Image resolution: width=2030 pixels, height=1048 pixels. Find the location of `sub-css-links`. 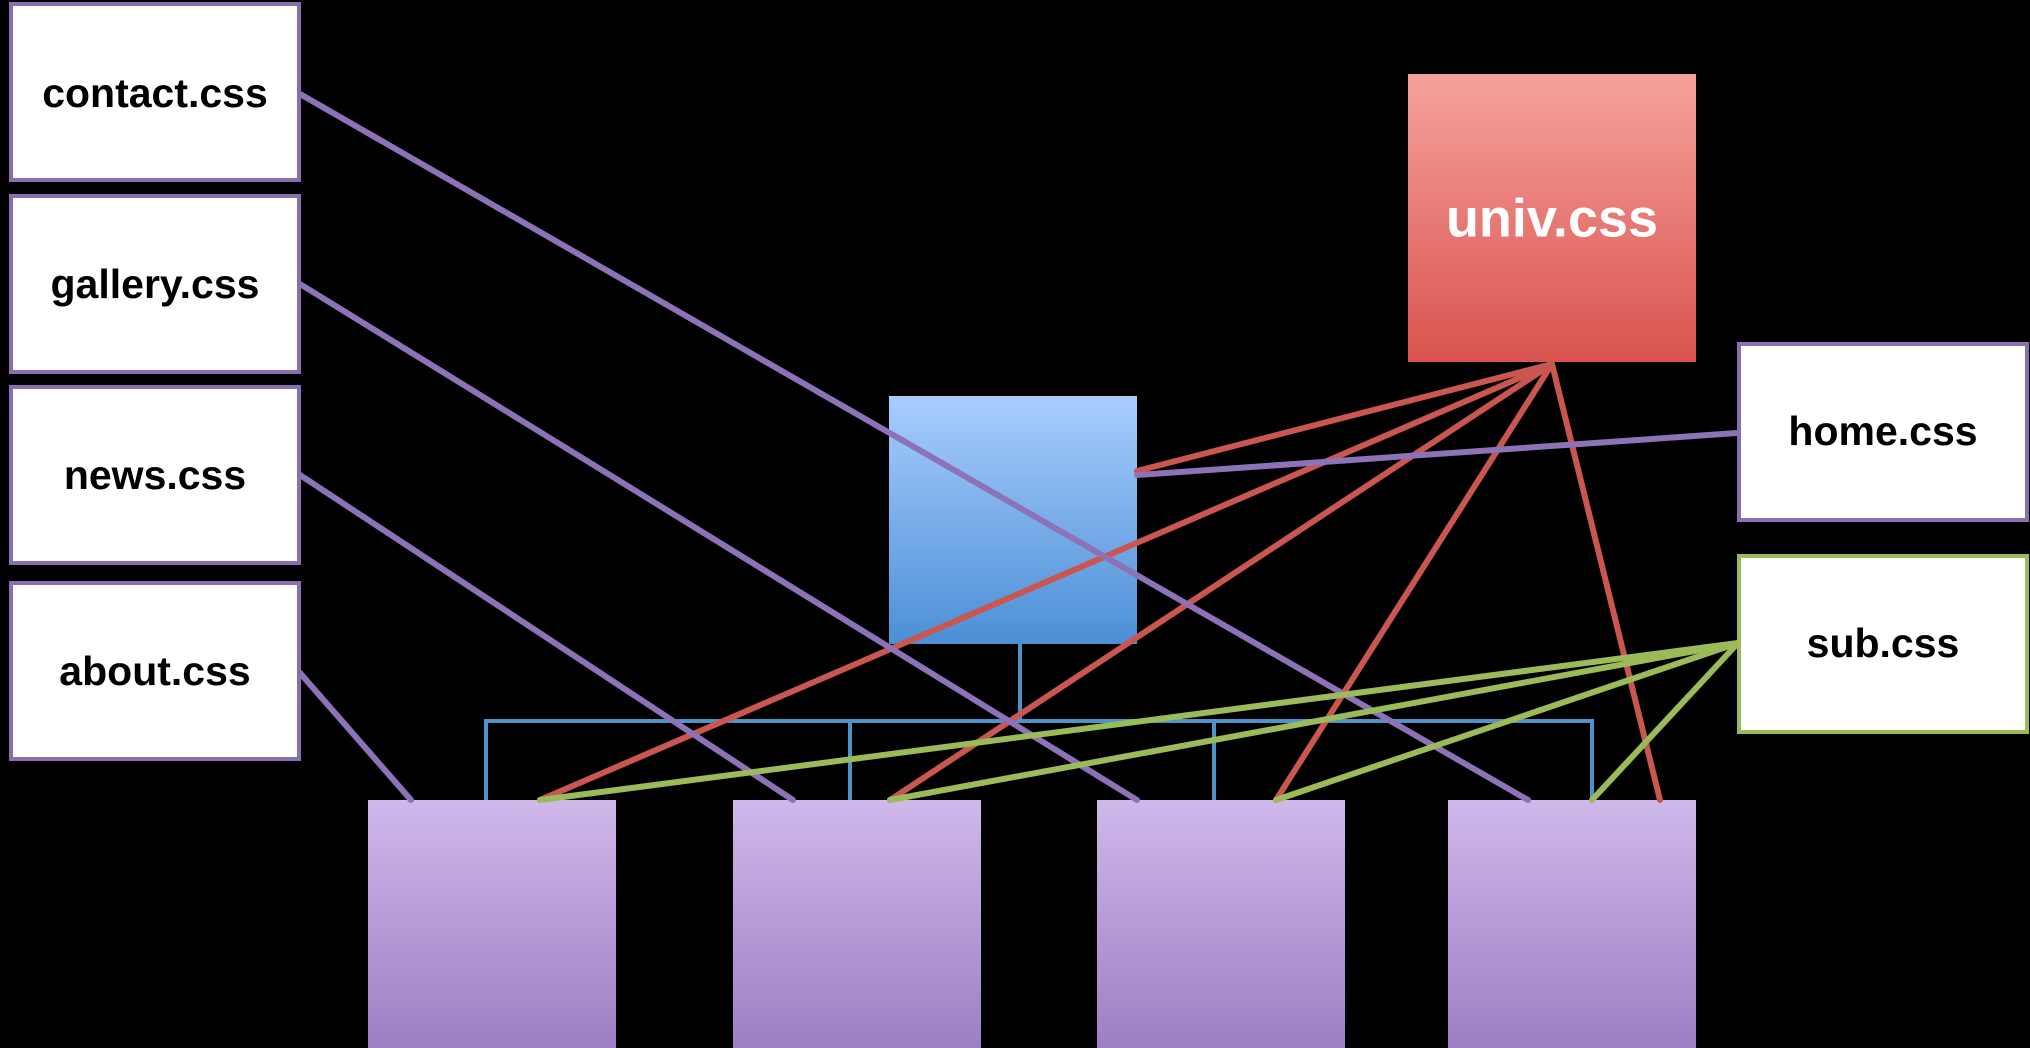

sub-css-links is located at coordinates (1139, 721).